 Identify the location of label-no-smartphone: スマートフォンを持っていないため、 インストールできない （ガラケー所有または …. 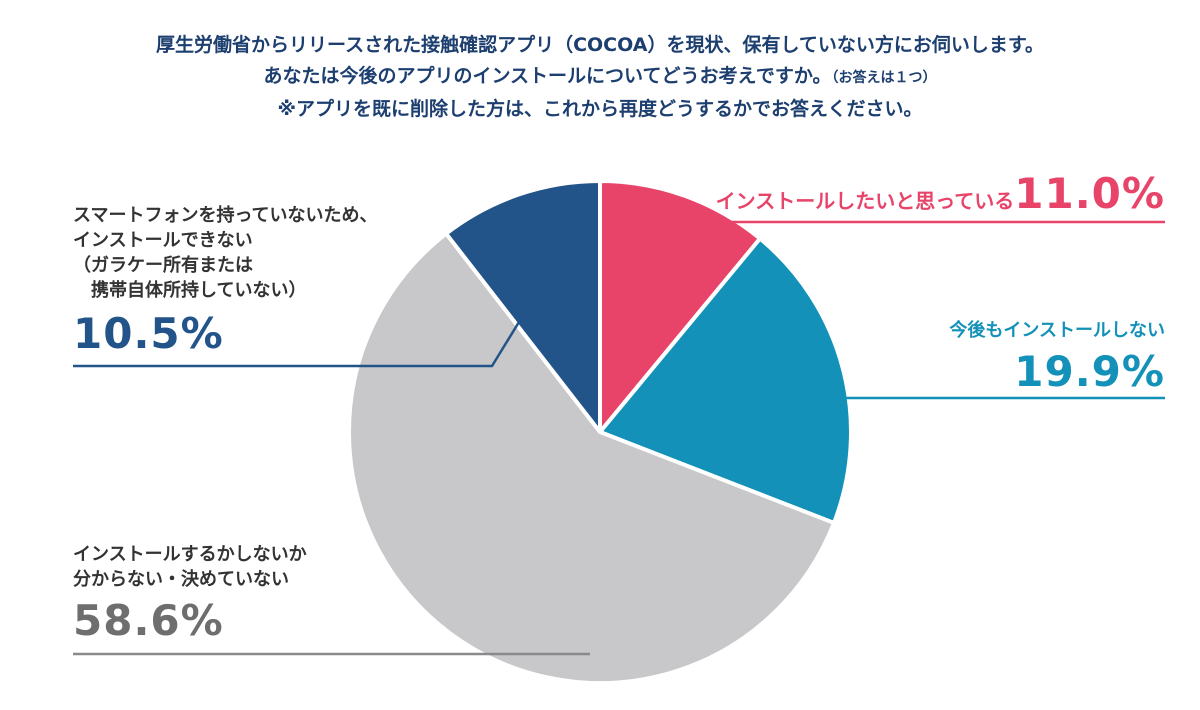
(225, 280).